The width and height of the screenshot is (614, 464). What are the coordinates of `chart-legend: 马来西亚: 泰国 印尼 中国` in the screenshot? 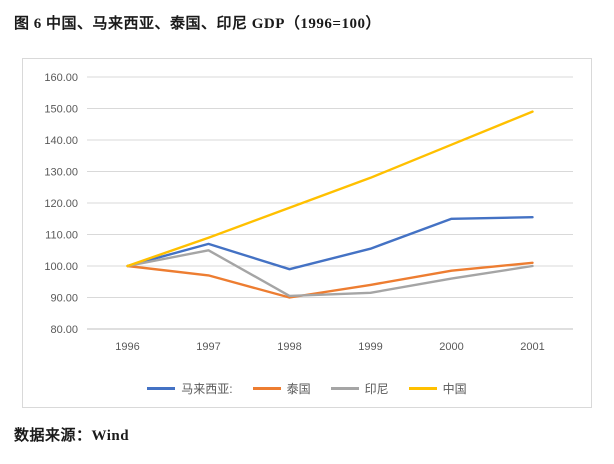 It's located at (307, 388).